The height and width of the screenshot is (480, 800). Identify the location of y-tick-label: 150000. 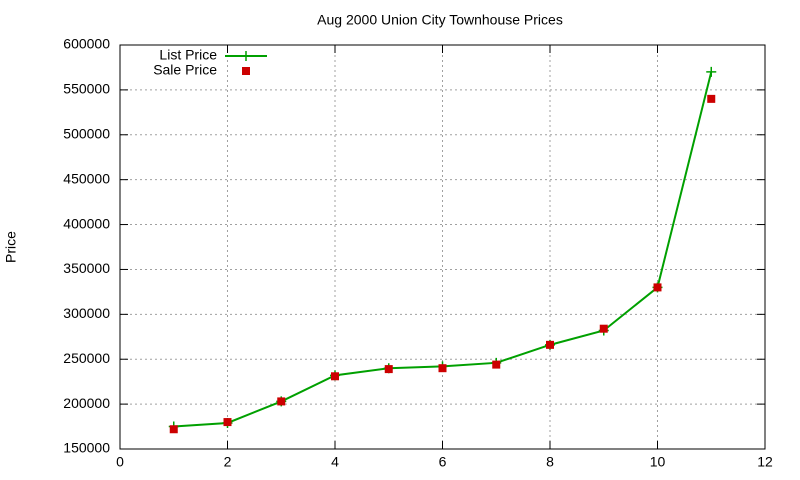
(86, 448).